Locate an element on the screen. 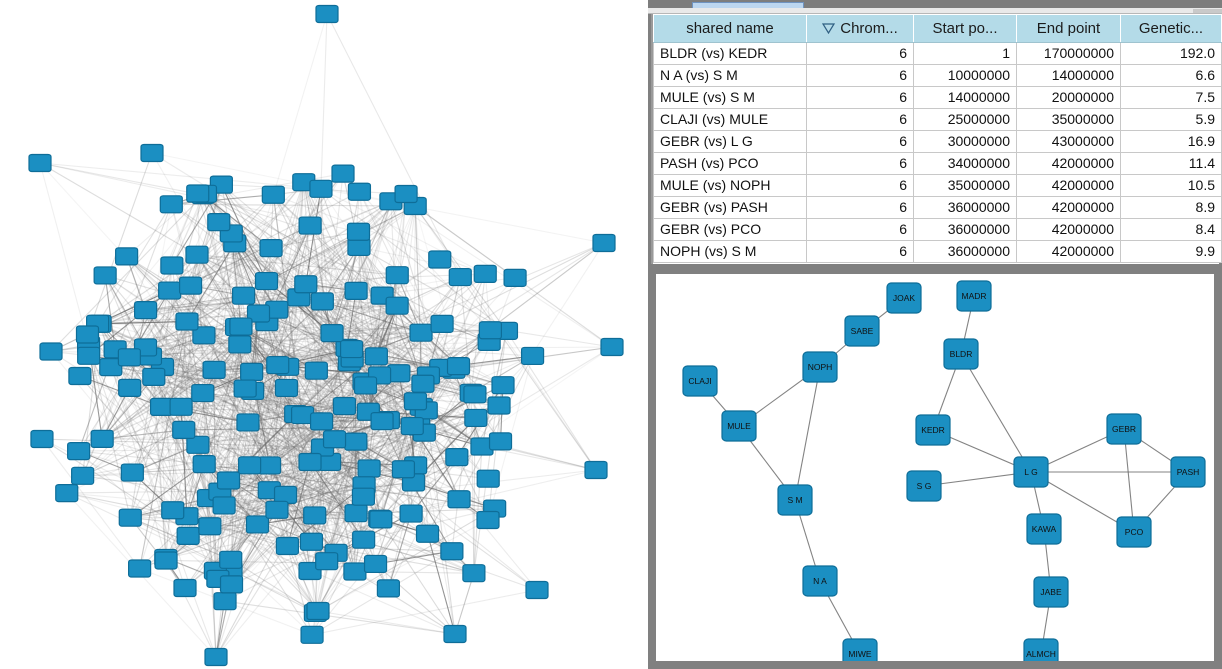 This screenshot has height=669, width=1222. cell-genetic: 16.9 is located at coordinates (1171, 141).